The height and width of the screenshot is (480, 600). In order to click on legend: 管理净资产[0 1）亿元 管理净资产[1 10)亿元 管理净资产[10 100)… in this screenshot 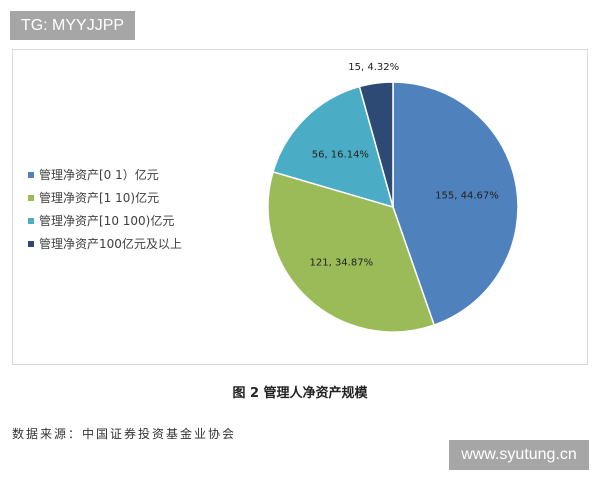, I will do `click(105, 209)`.